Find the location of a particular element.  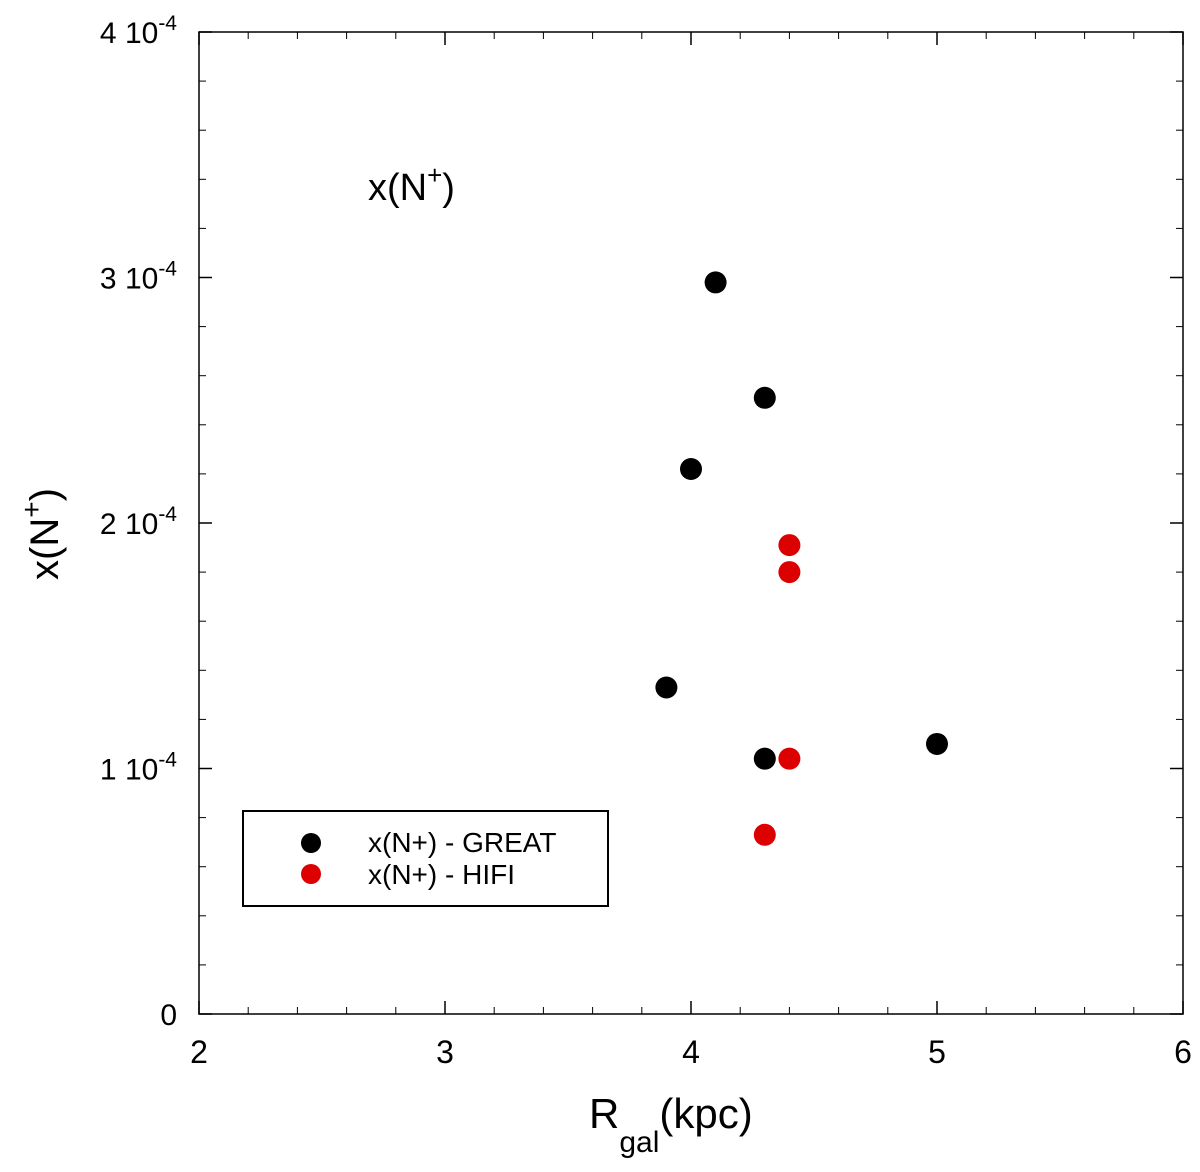

y-tick-labels: 0 1 10-4 2 10-4 3 10-4 4 10-4 is located at coordinates (138, 522).